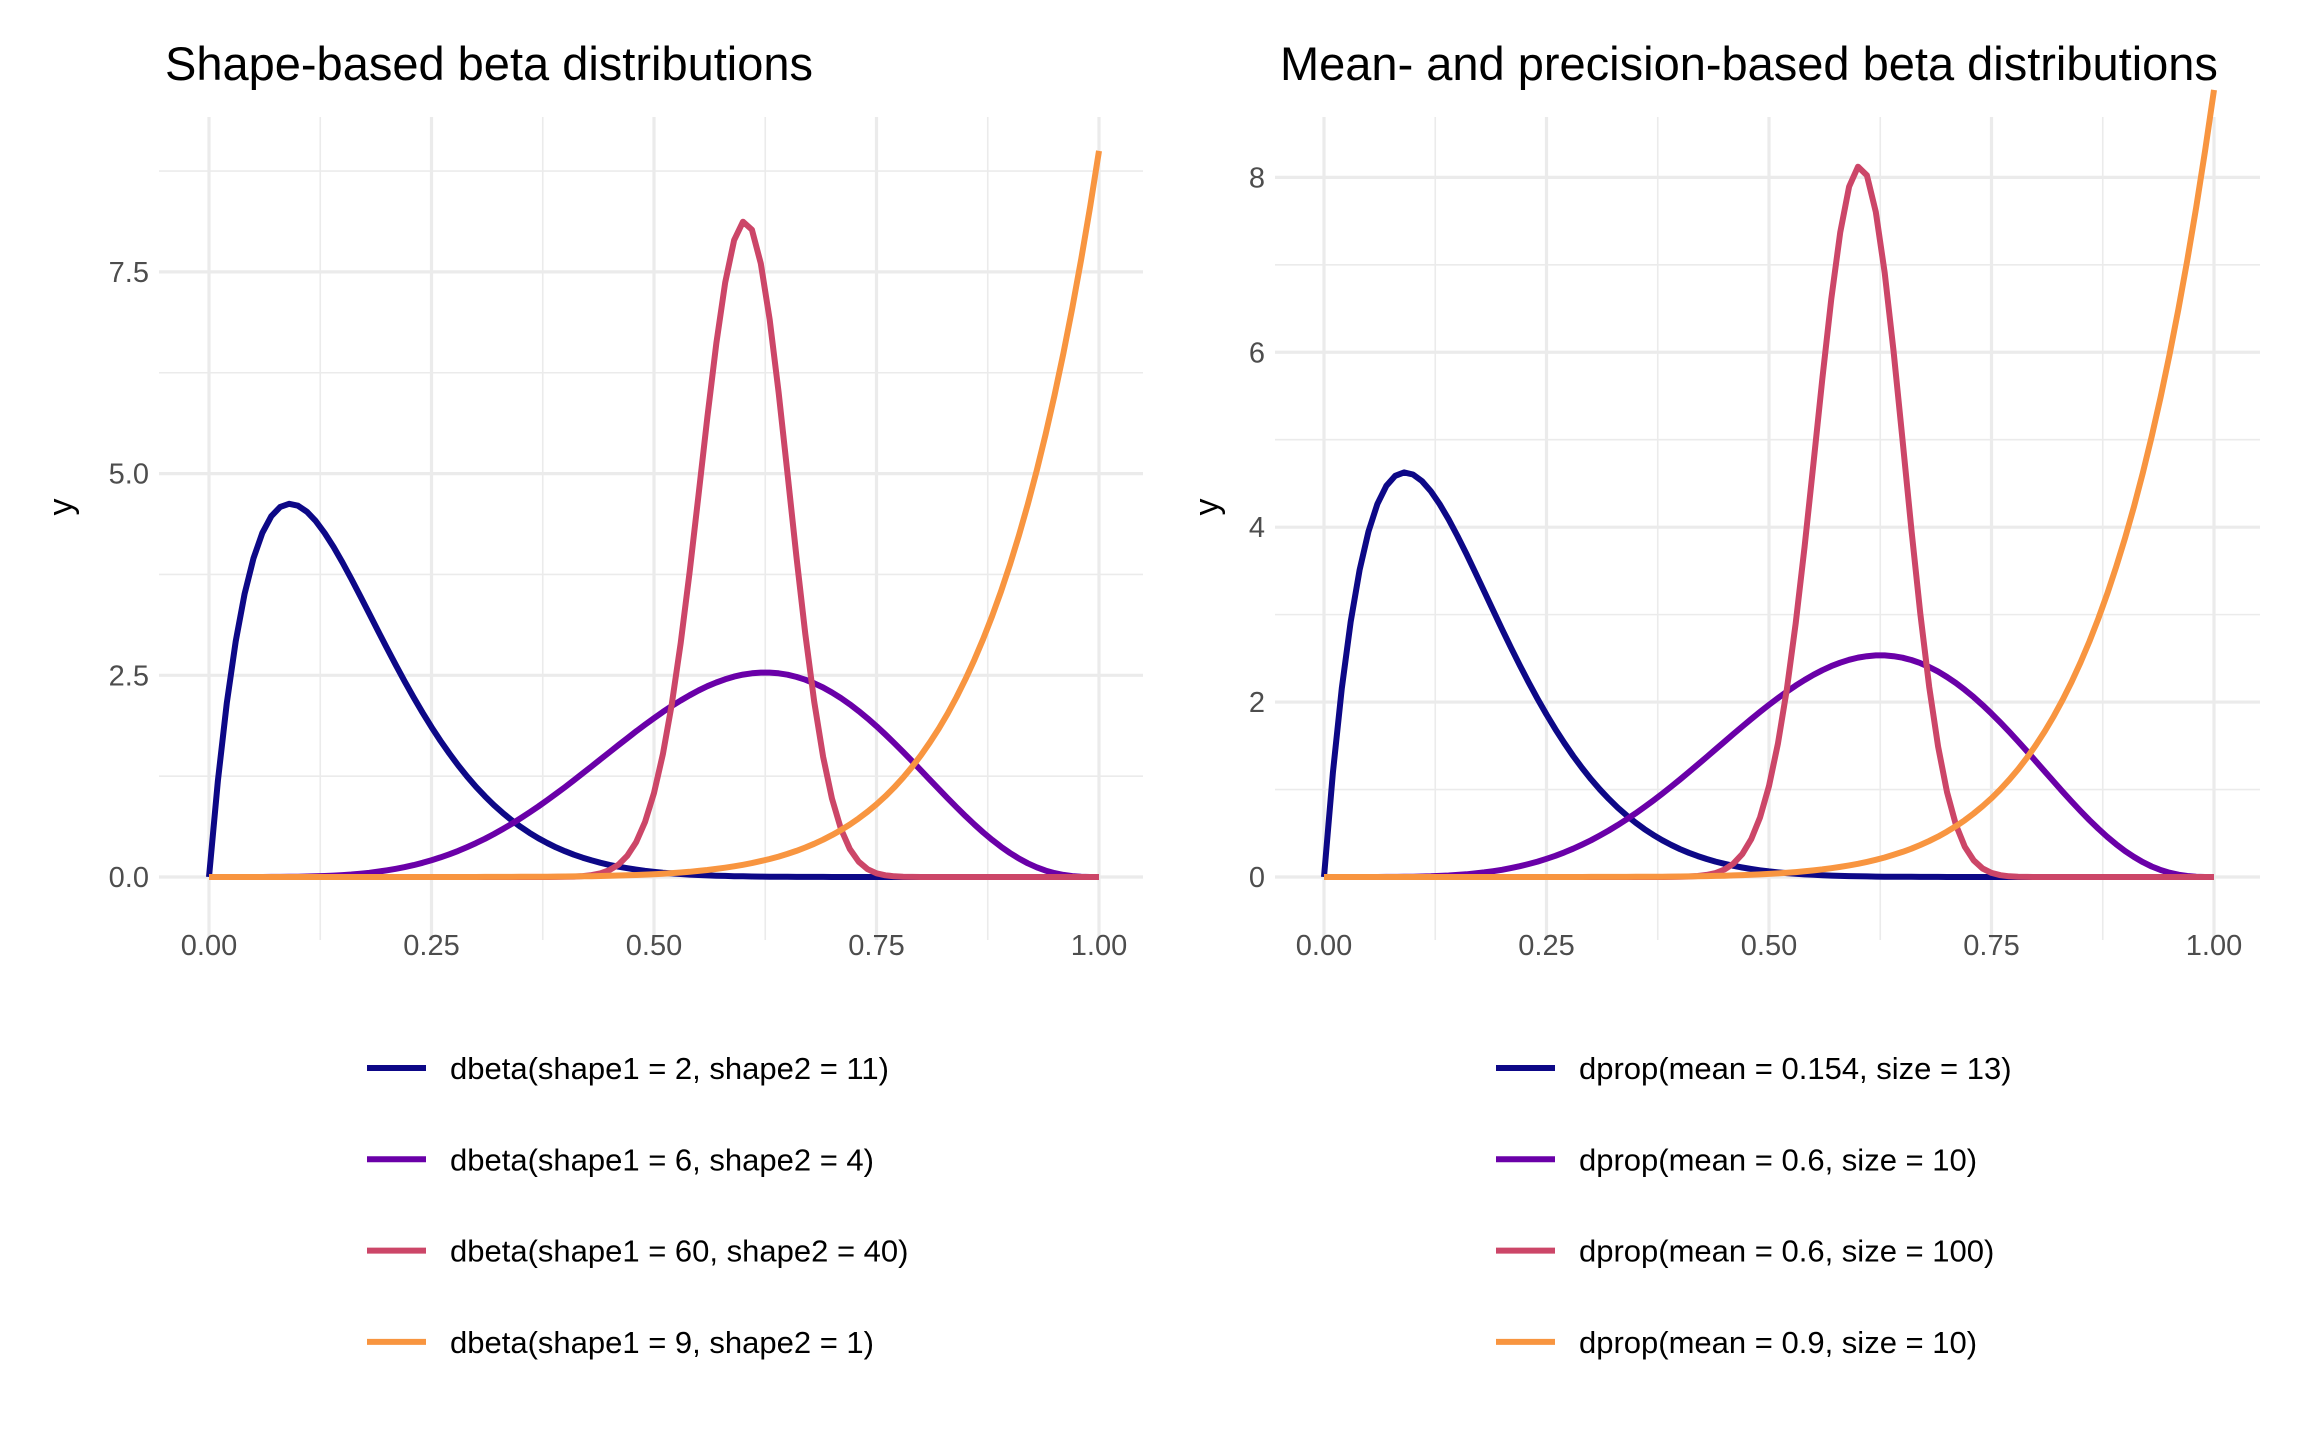  Describe the element at coordinates (662, 1342) in the screenshot. I see `legend-label-4: dbeta(shape1 = 9, shape2 = 1)` at that location.